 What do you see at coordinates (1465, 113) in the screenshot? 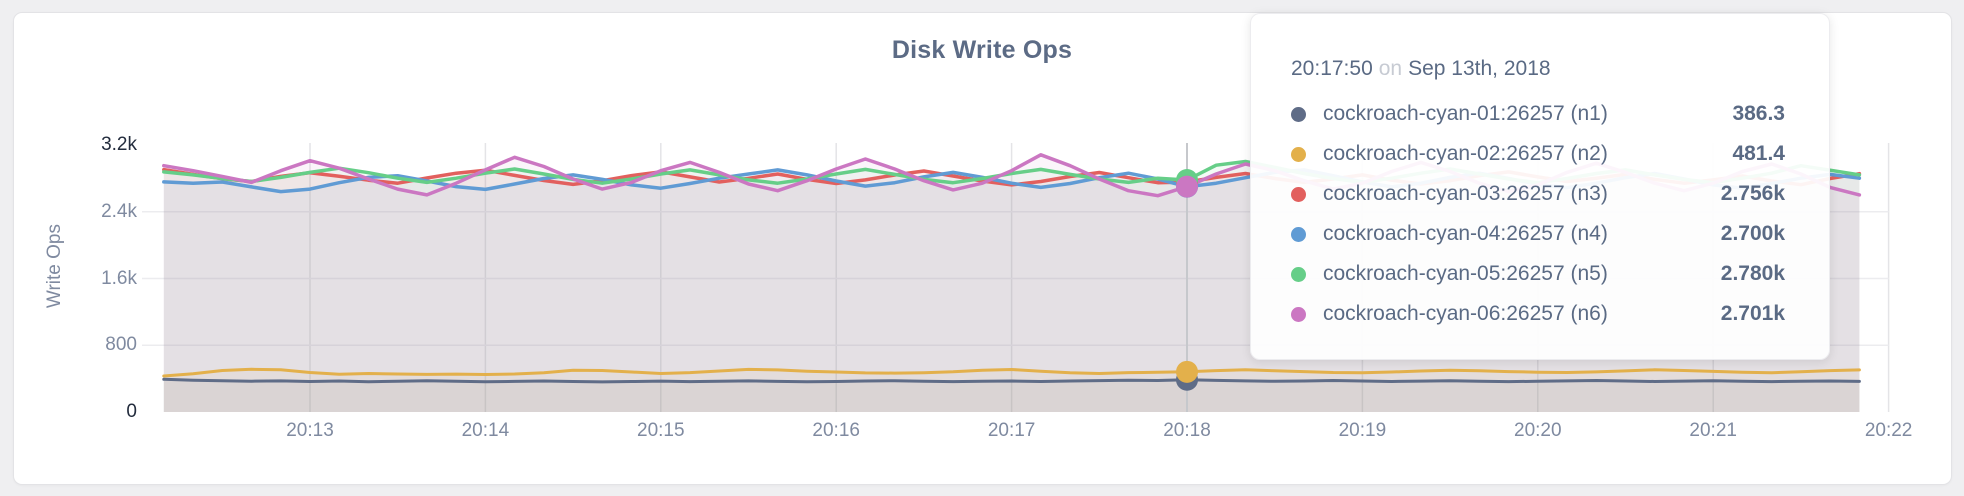
I see `series-label: cockroach-cyan-01:26257 (n1)` at bounding box center [1465, 113].